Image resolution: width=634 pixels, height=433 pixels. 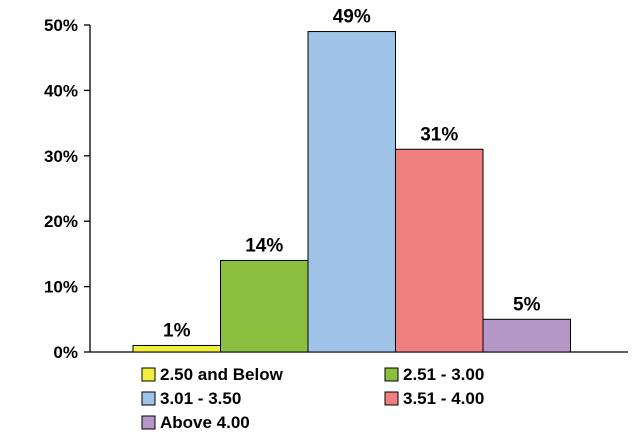 What do you see at coordinates (65, 352) in the screenshot?
I see `y-tick-label: 0%` at bounding box center [65, 352].